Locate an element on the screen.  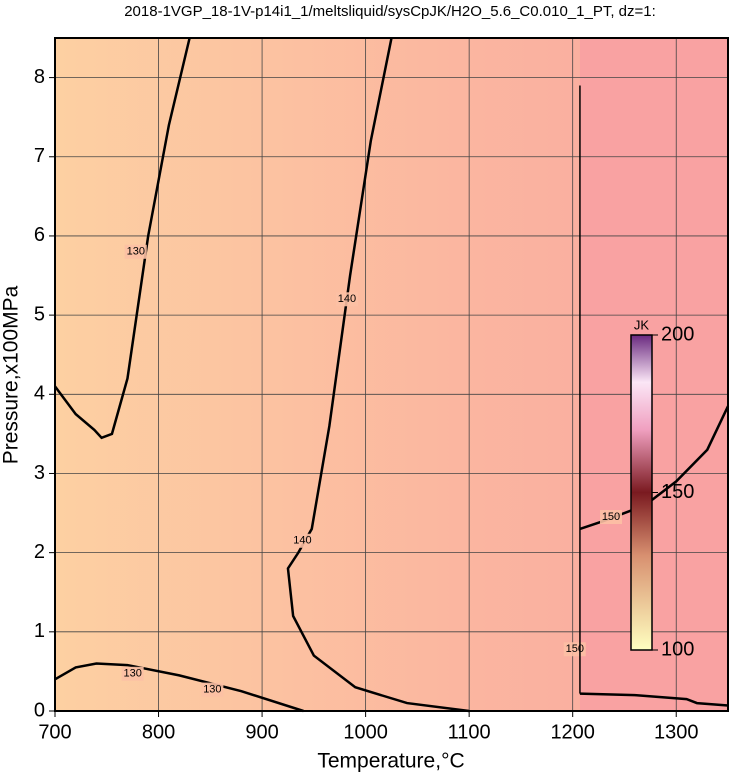
x-tick-label: 700 is located at coordinates (54, 732).